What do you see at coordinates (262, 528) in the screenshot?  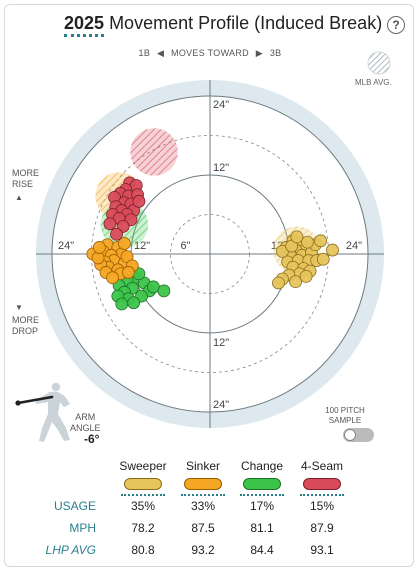 I see `mph-cell: 81.1` at bounding box center [262, 528].